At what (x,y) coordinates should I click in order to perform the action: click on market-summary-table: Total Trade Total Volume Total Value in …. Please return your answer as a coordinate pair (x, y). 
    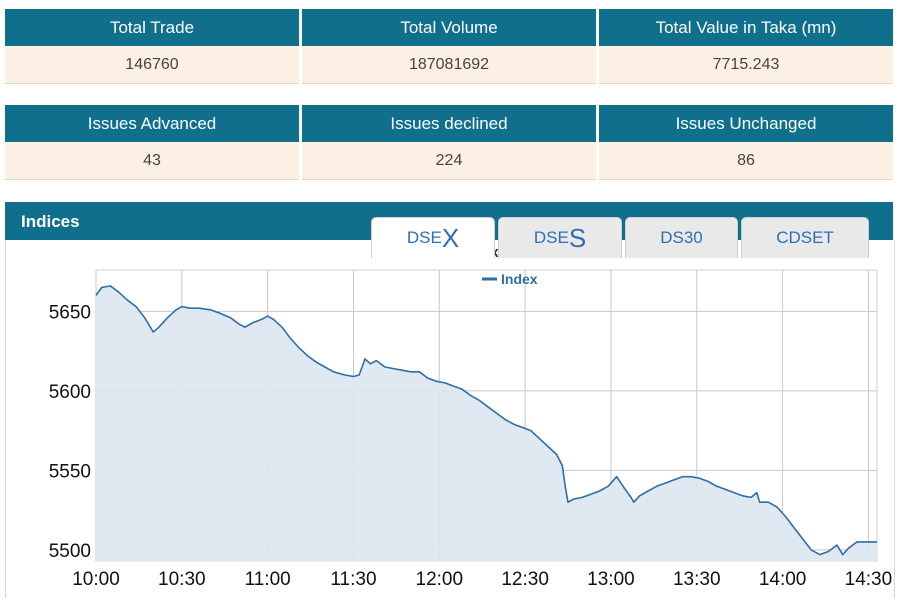
    Looking at the image, I should click on (449, 46).